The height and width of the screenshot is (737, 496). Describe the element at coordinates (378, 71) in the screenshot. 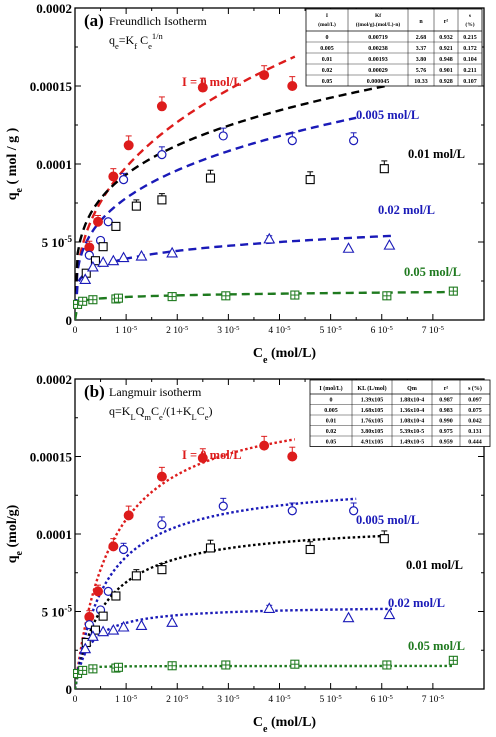

I see `table-cell: 0.00029` at that location.